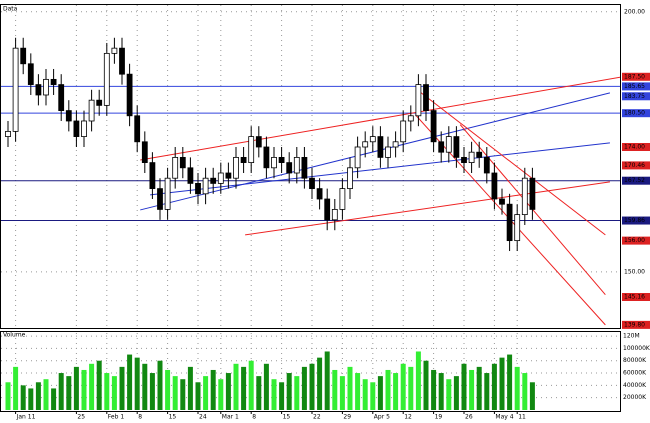 The image size is (650, 423). Describe the element at coordinates (14, 335) in the screenshot. I see `volume-title: Volume` at that location.